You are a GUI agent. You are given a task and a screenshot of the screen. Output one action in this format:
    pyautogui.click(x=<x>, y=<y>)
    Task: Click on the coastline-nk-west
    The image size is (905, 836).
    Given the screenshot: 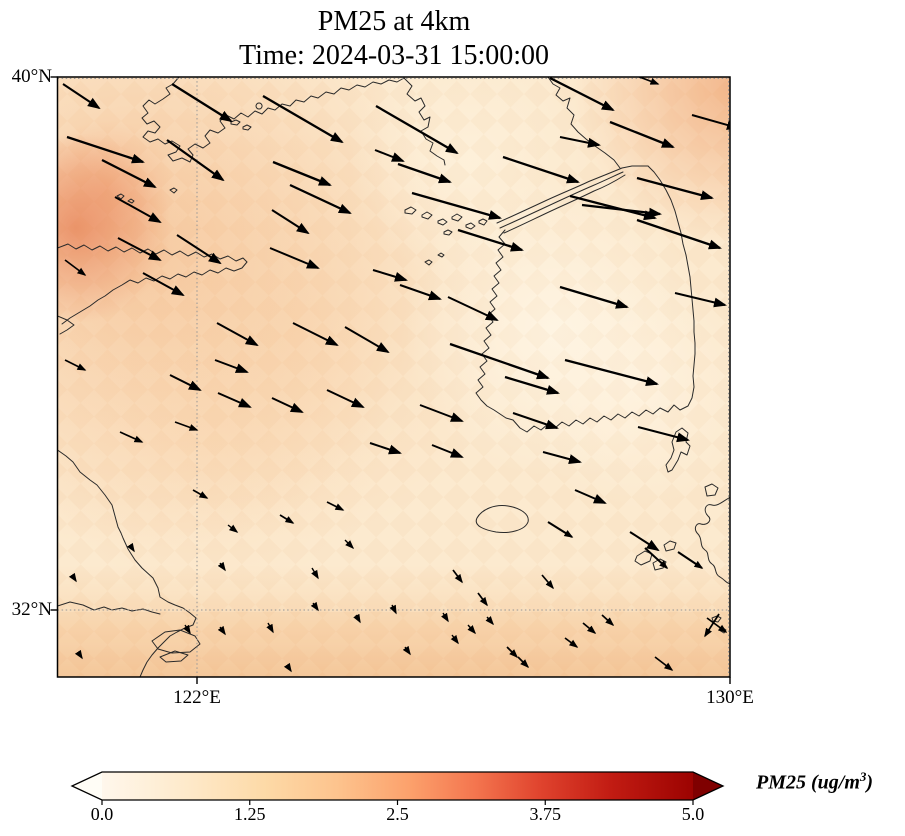 What is the action you would take?
    pyautogui.click(x=584, y=123)
    